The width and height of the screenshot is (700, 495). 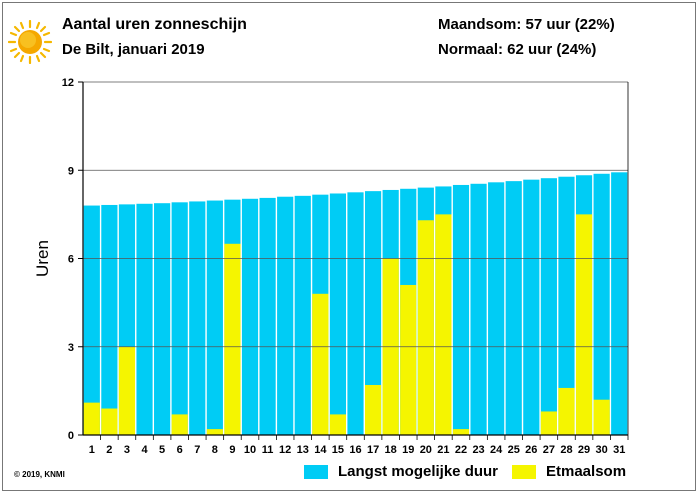 I want to click on x-tick-label-13: 13, so click(x=303, y=450).